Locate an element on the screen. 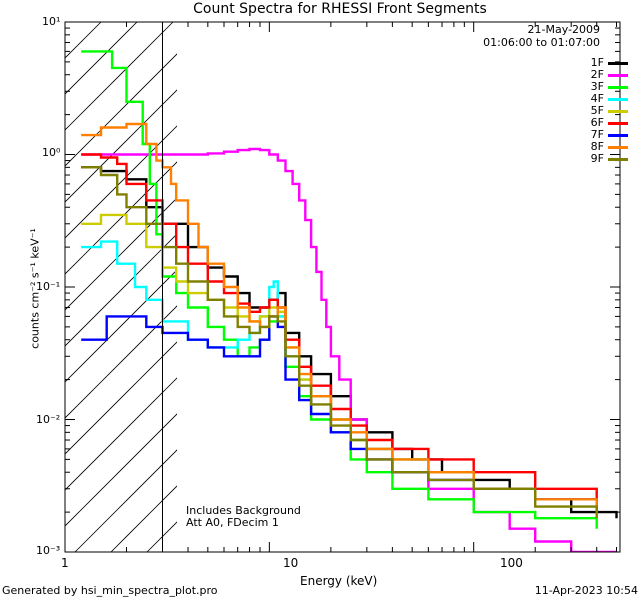 The width and height of the screenshot is (640, 600). y-axis-label: counts cm⁻² s⁻¹ keV⁻¹ is located at coordinates (35, 288).